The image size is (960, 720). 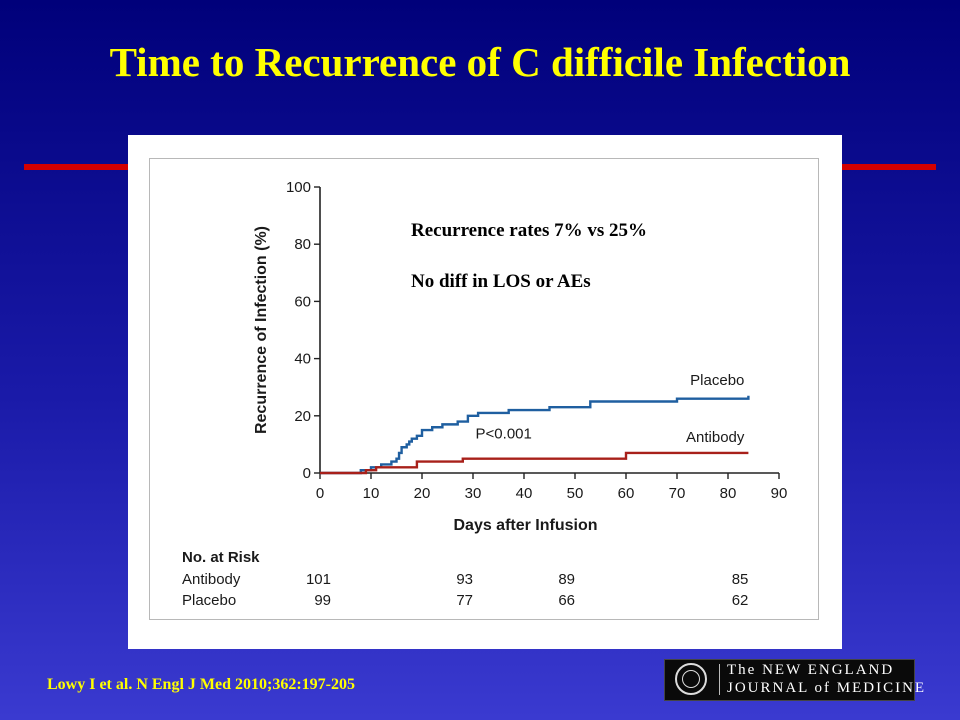 I want to click on nejm-logo: The NEW ENGLAND JOURNAL of MEDICINE, so click(x=794, y=680).